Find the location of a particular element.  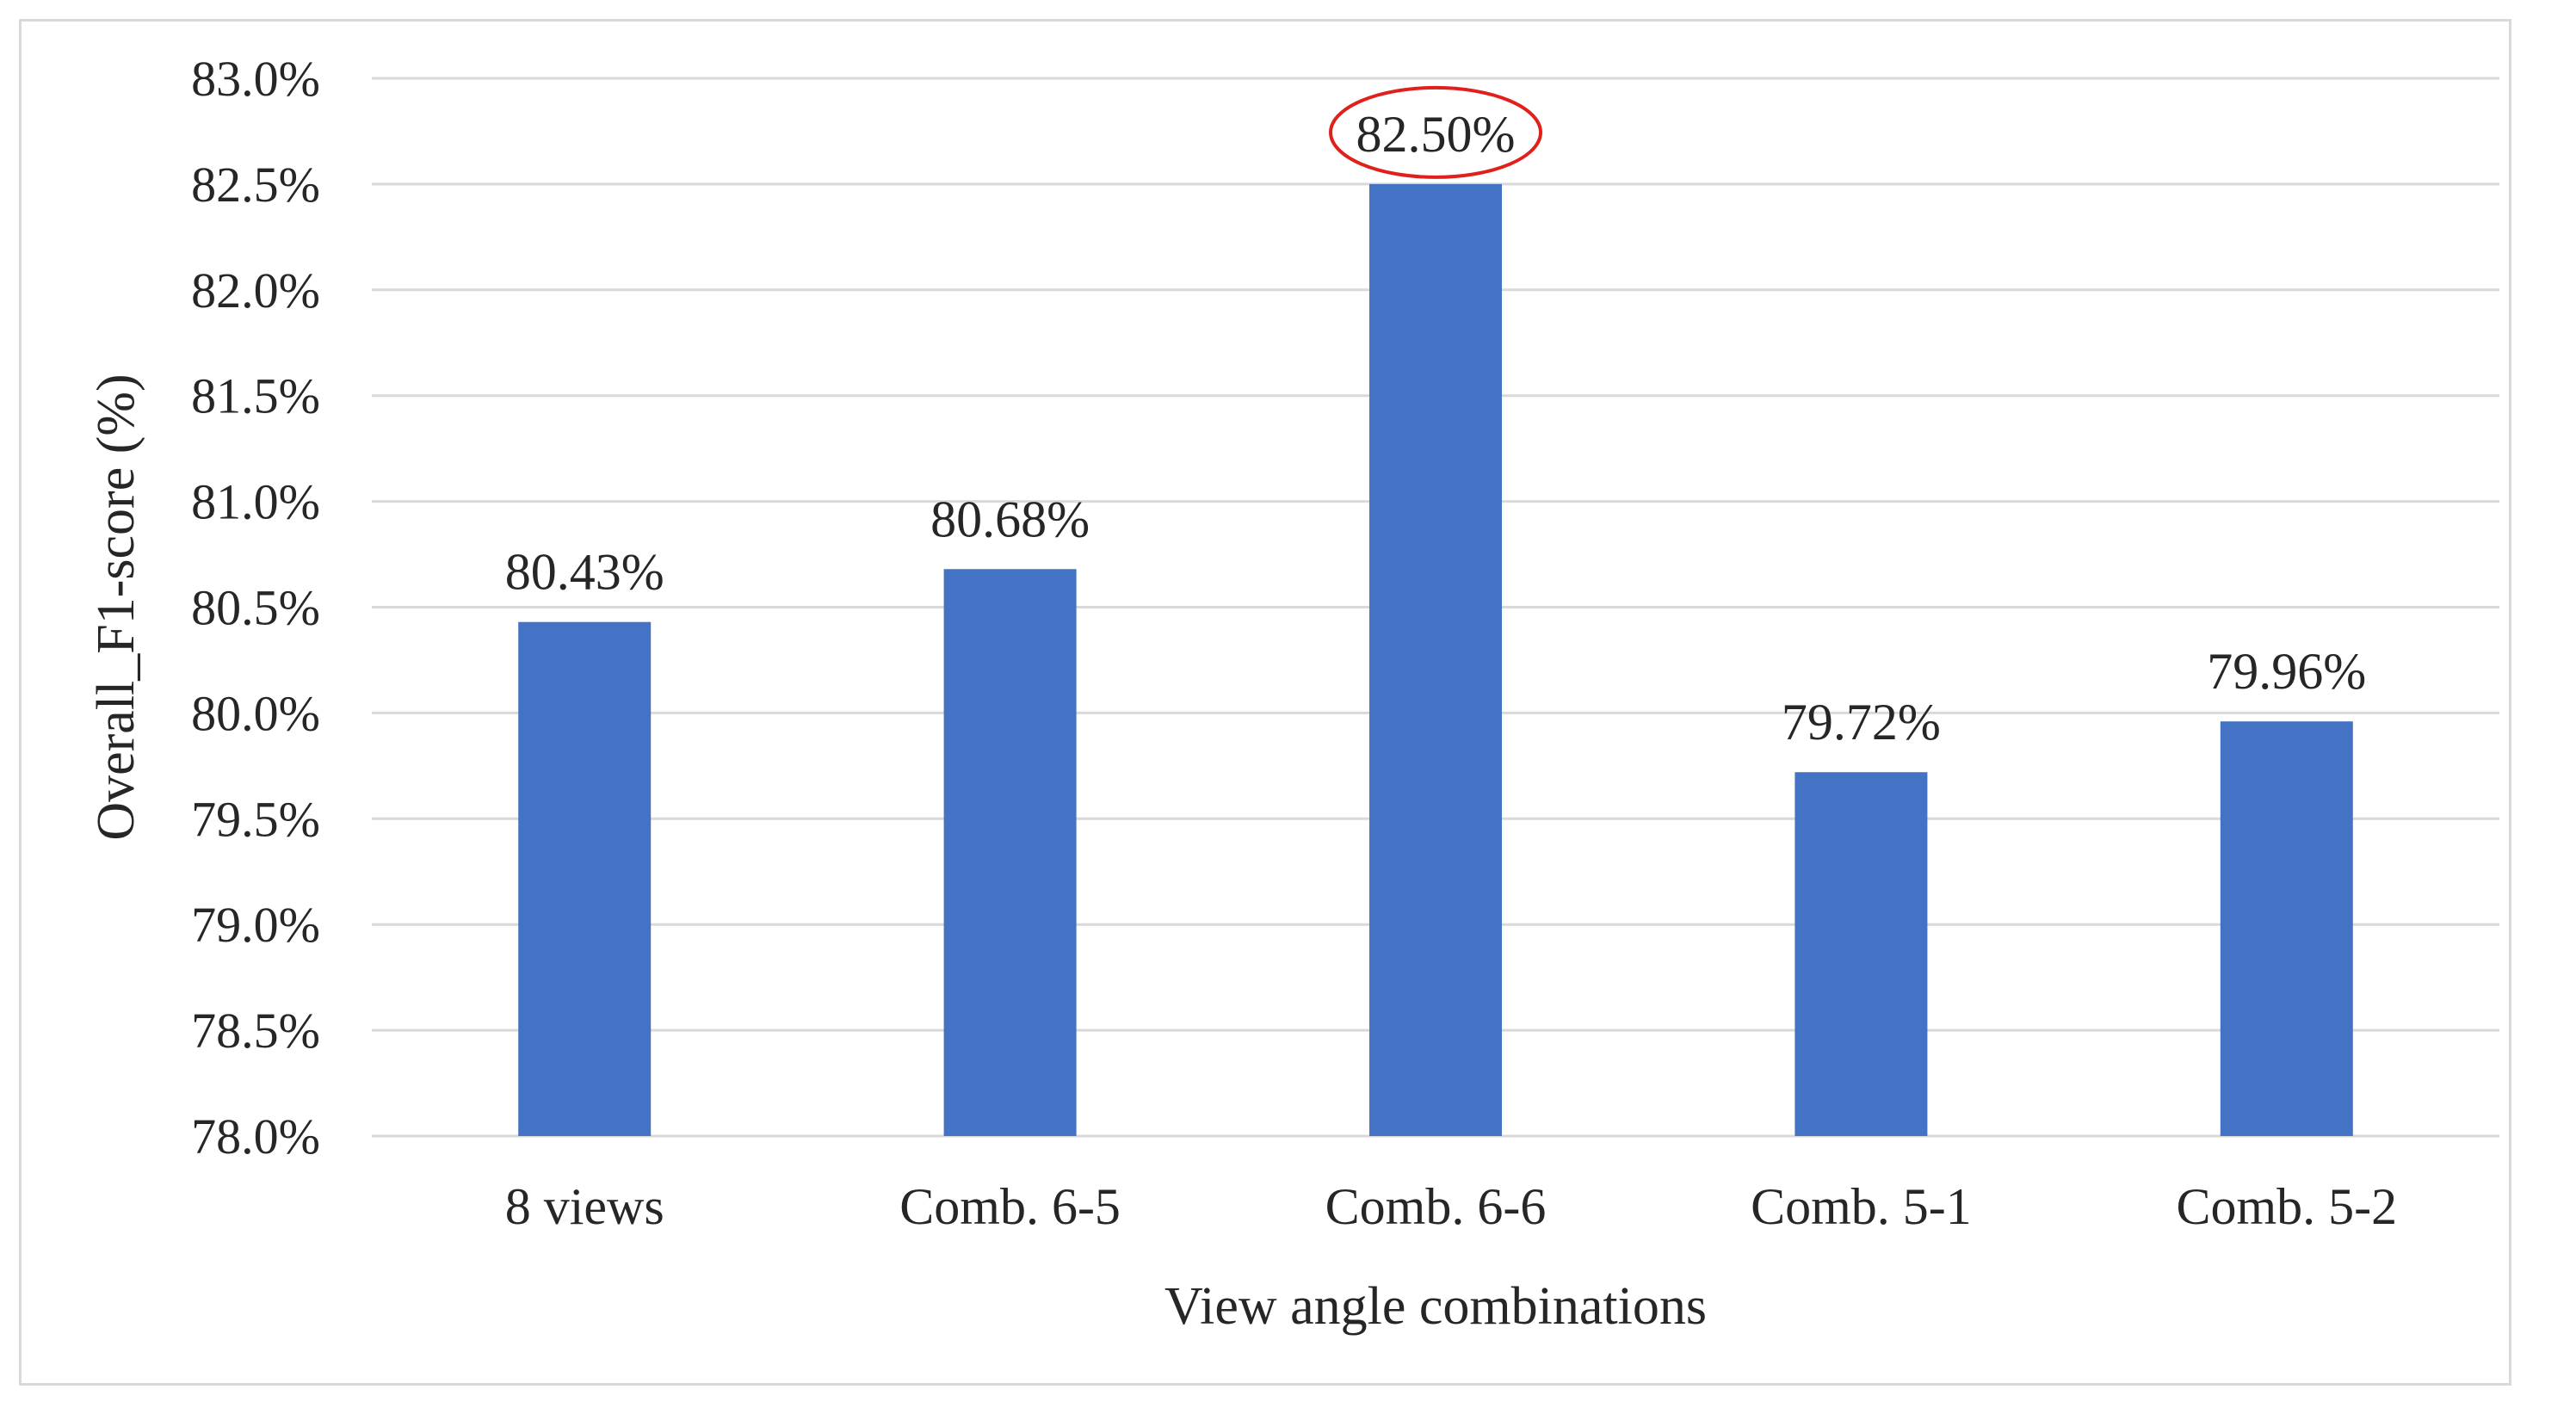

y-tick-label: 82.5% is located at coordinates (255, 185).